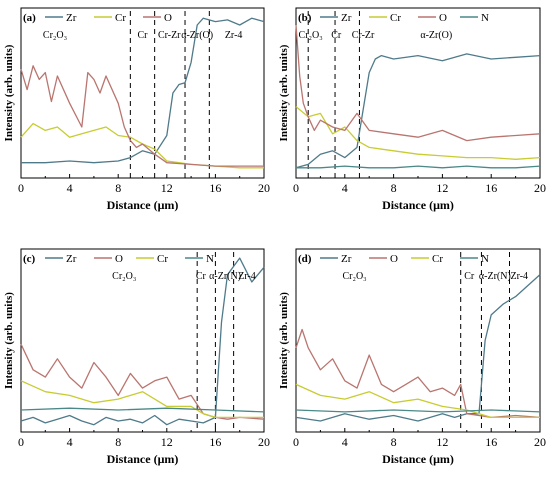  I want to click on panel-label: (a), so click(29, 18).